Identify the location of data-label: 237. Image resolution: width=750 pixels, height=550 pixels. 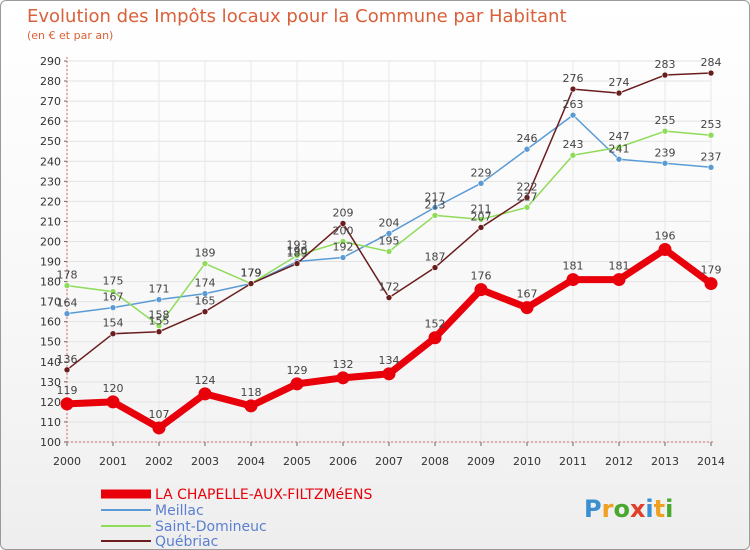
(711, 156).